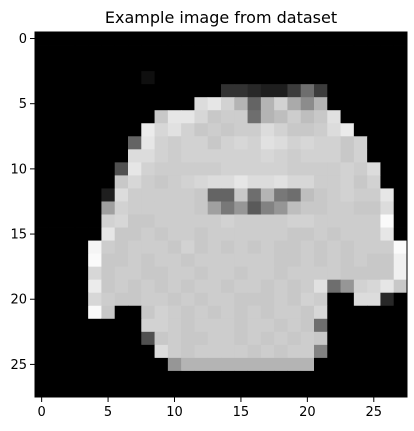 Image resolution: width=414 pixels, height=431 pixels. Describe the element at coordinates (334, 117) in the screenshot. I see `pixel-r6-c22` at that location.